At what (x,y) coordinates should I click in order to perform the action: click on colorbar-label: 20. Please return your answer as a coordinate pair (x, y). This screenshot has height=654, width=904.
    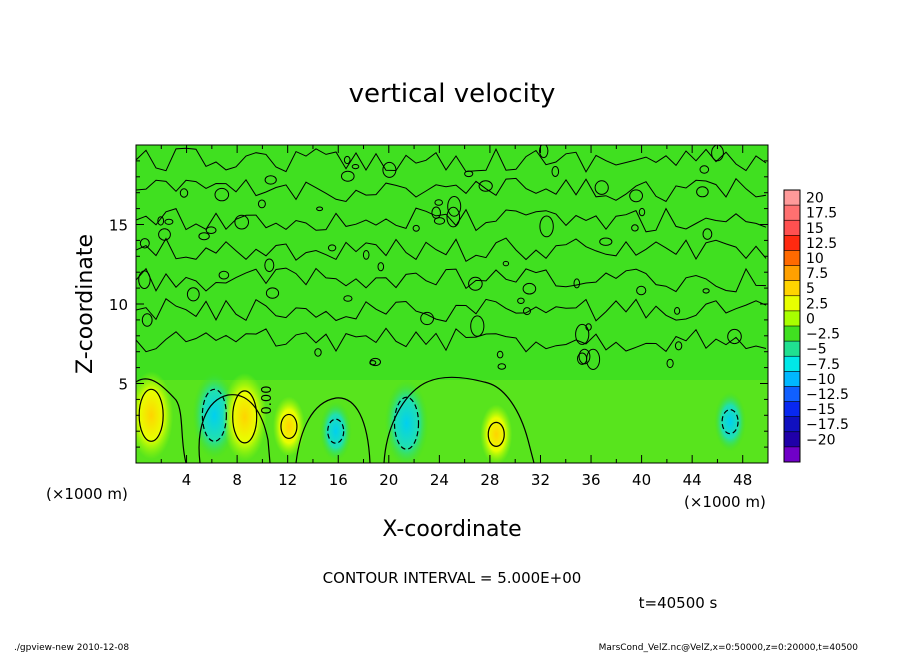
    Looking at the image, I should click on (815, 199).